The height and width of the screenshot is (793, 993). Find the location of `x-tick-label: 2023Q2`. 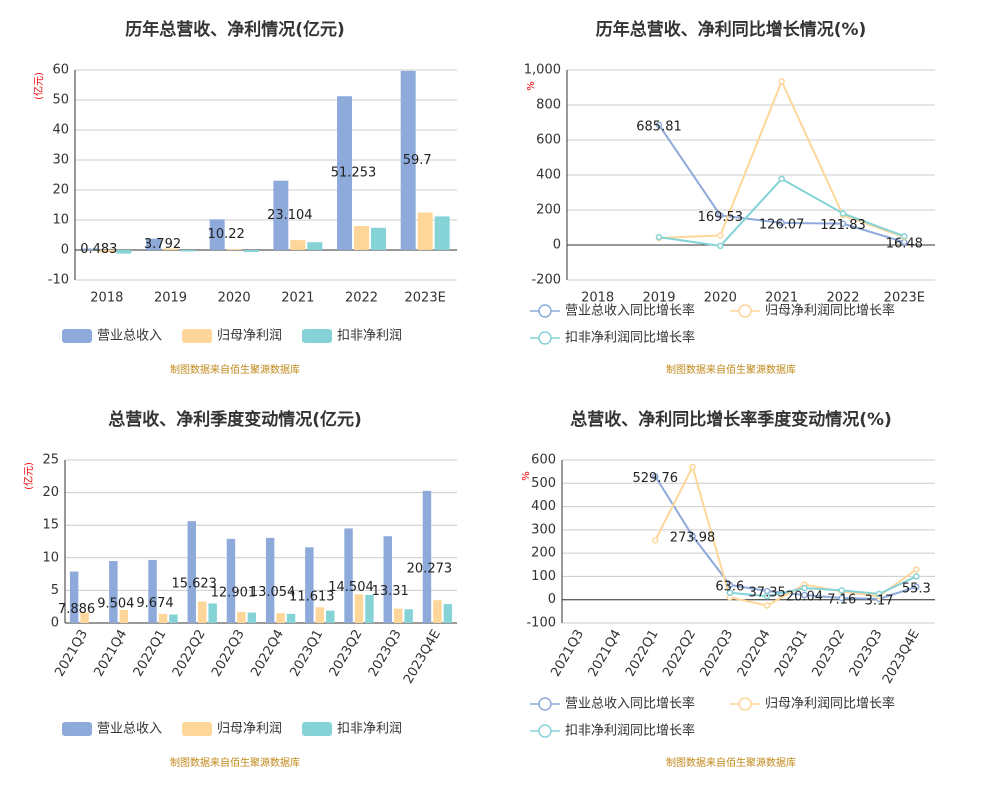

x-tick-label: 2023Q2 is located at coordinates (346, 653).